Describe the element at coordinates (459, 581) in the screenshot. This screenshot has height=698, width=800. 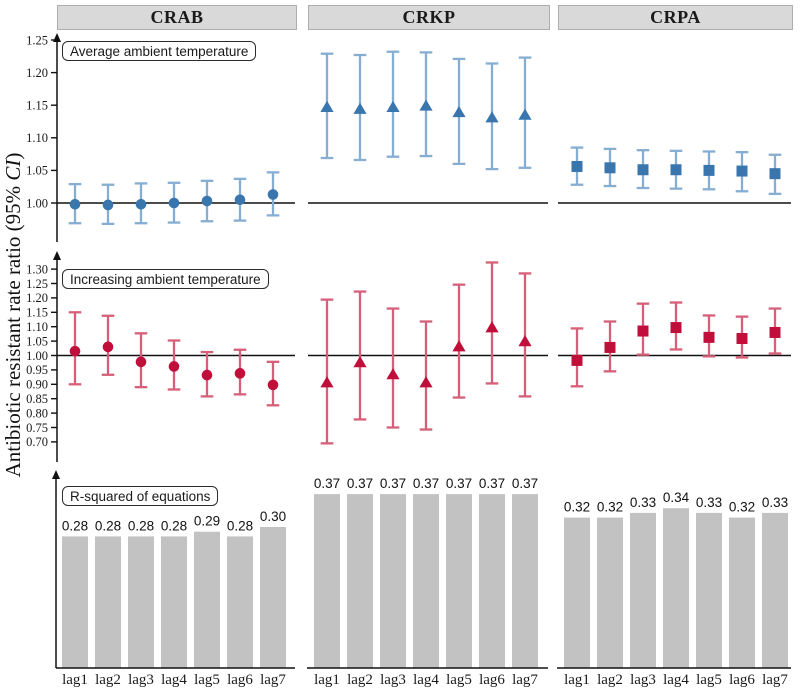
I see `bar-crkp-lag5` at that location.